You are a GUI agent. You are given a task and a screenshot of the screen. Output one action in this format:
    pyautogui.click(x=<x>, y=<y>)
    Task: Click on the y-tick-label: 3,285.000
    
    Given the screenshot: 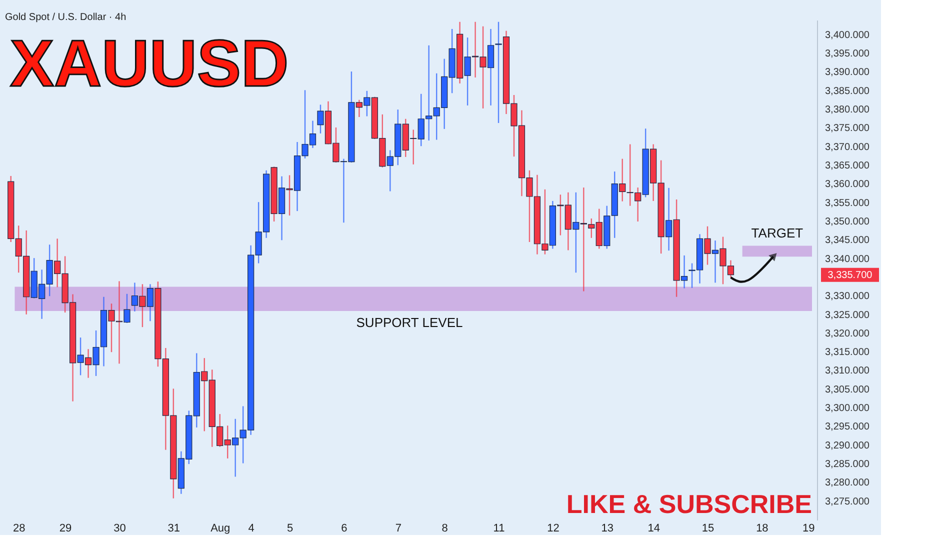 What is the action you would take?
    pyautogui.click(x=847, y=464)
    